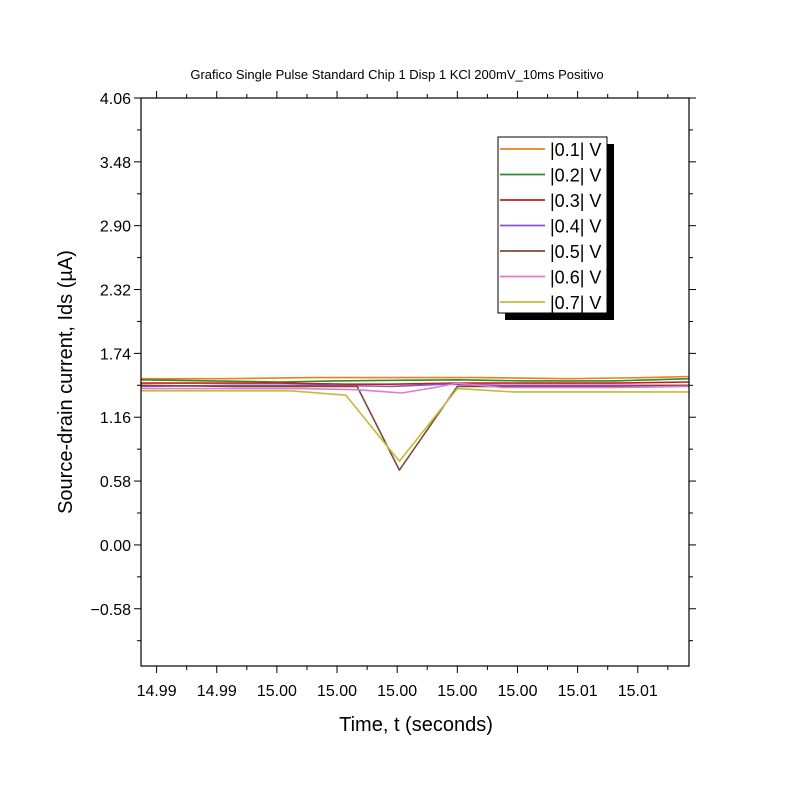  Describe the element at coordinates (575, 227) in the screenshot. I see `legend-label-4: |0.4| V` at that location.